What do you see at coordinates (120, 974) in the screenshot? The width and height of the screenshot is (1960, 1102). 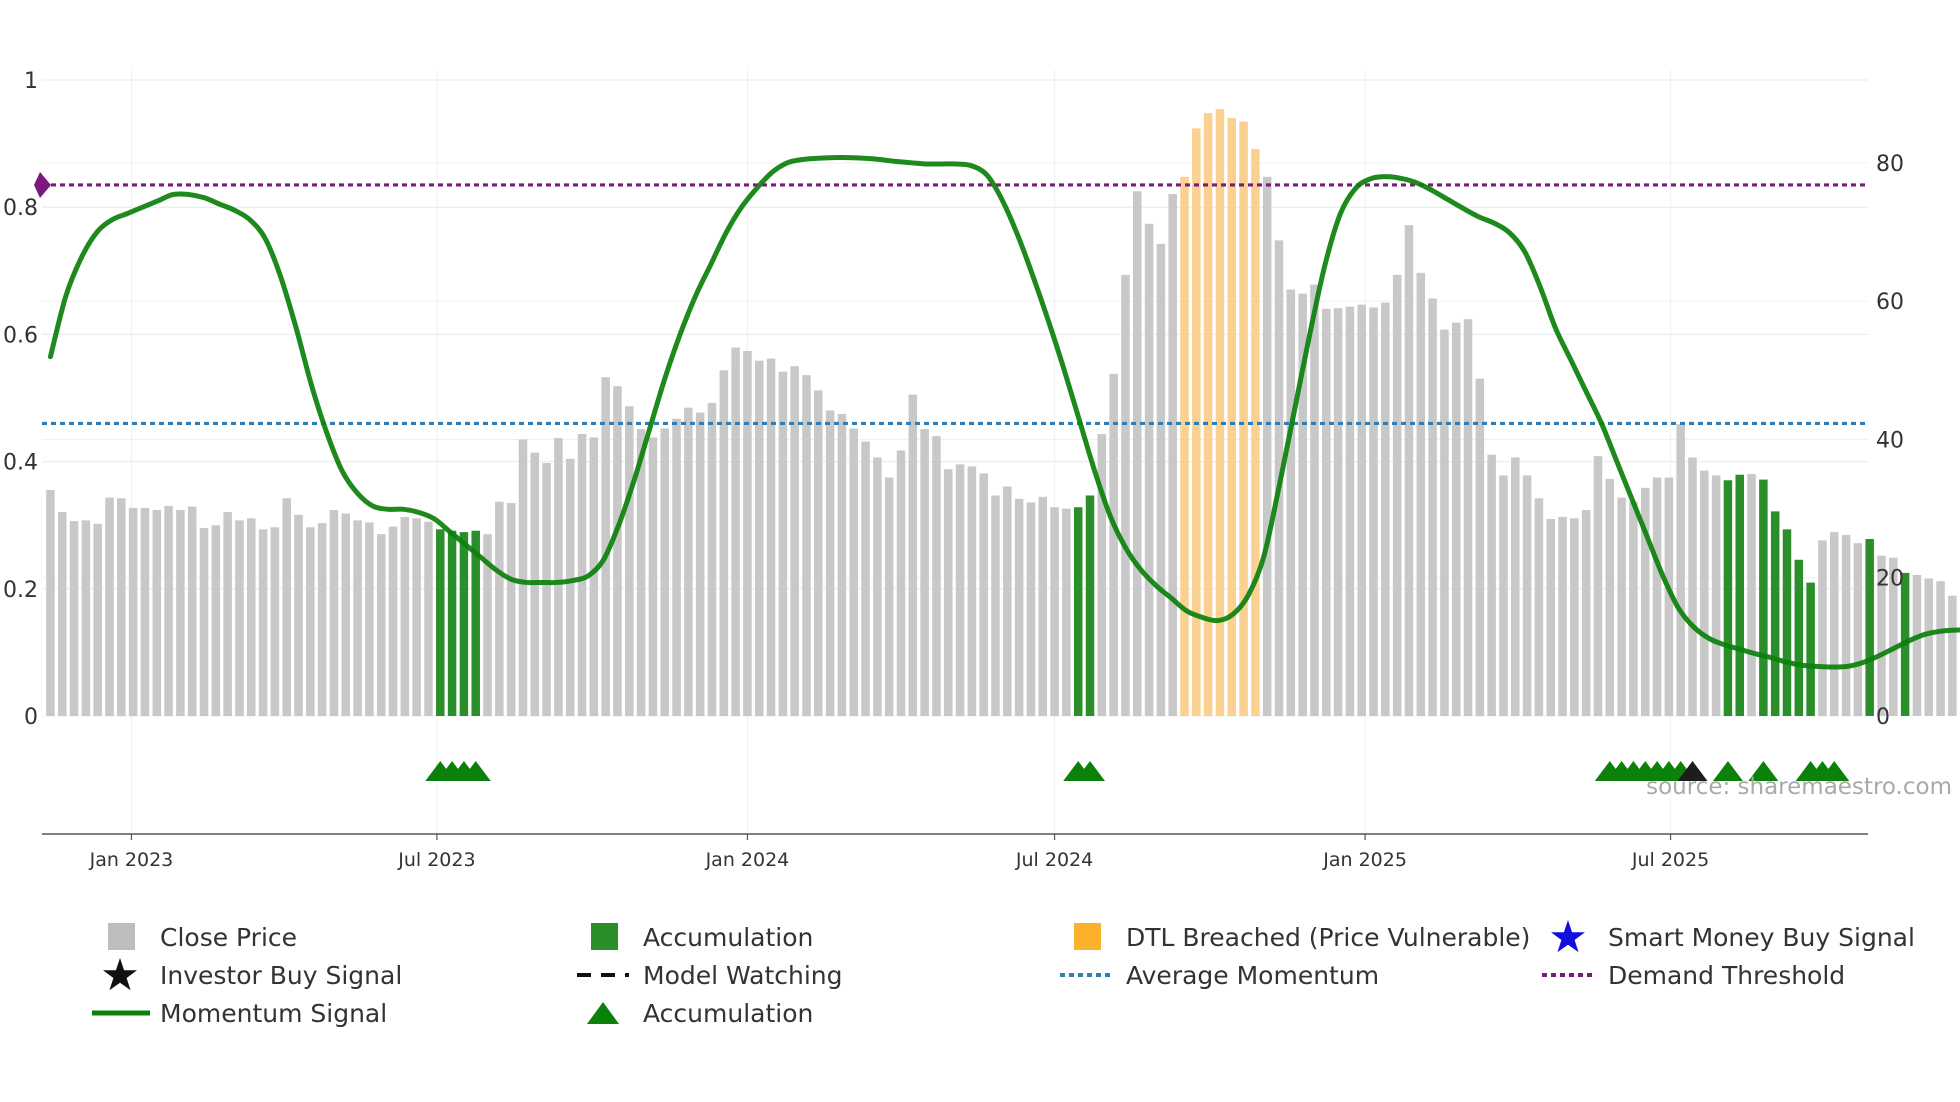 I see `black-star-icon` at bounding box center [120, 974].